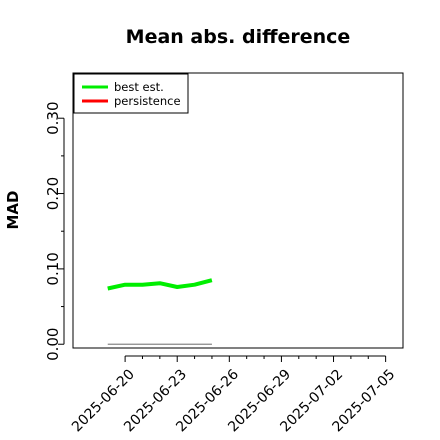  I want to click on y-tick-label: 0.10, so click(53, 268).